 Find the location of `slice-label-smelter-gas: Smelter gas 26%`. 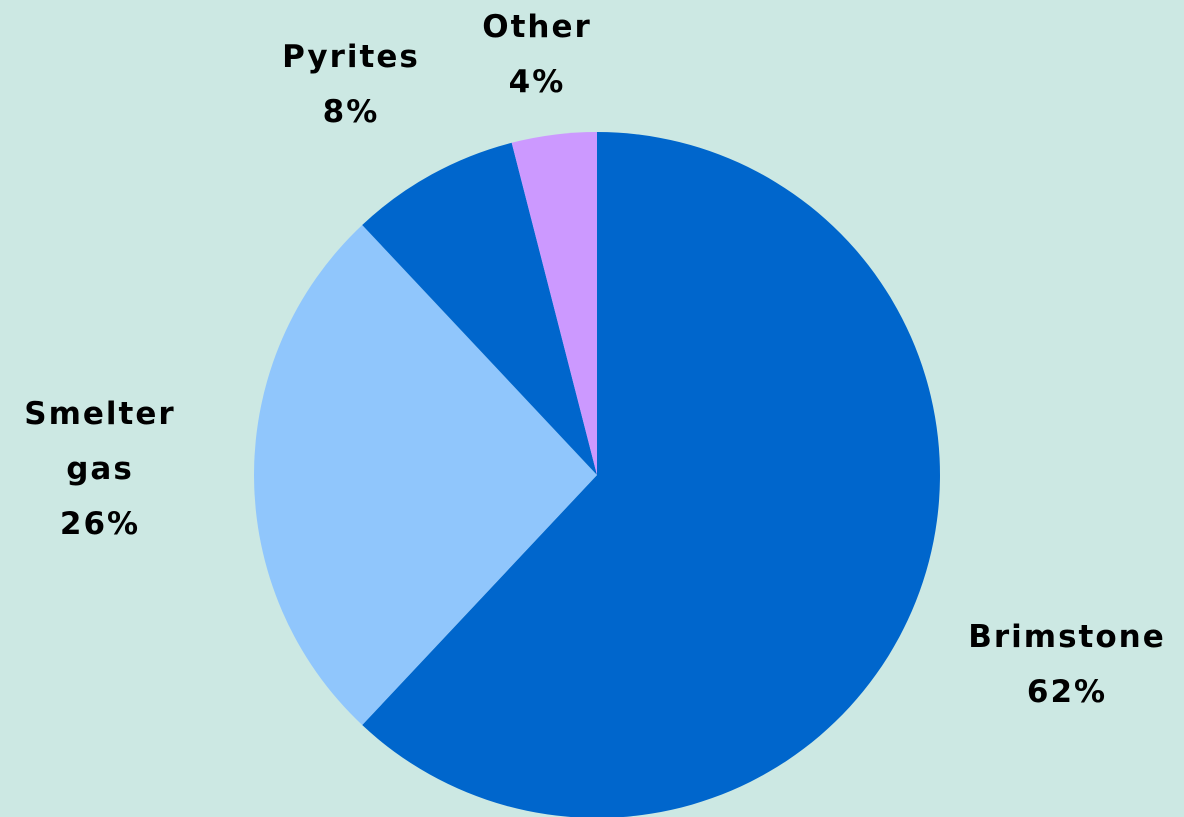

slice-label-smelter-gas: Smelter gas 26% is located at coordinates (99, 469).